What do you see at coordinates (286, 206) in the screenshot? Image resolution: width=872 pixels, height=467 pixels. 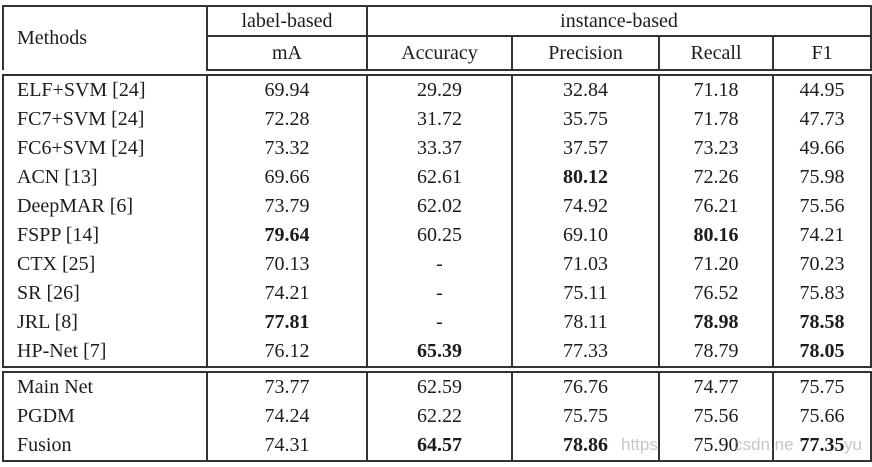 I see `value-cell: 73.79` at bounding box center [286, 206].